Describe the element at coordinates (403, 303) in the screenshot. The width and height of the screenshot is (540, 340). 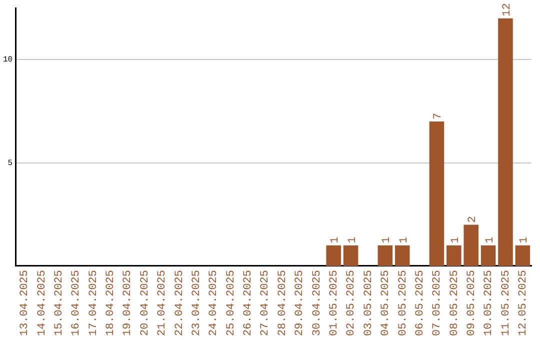
I see `x-tick-label: 05.05.2025` at that location.